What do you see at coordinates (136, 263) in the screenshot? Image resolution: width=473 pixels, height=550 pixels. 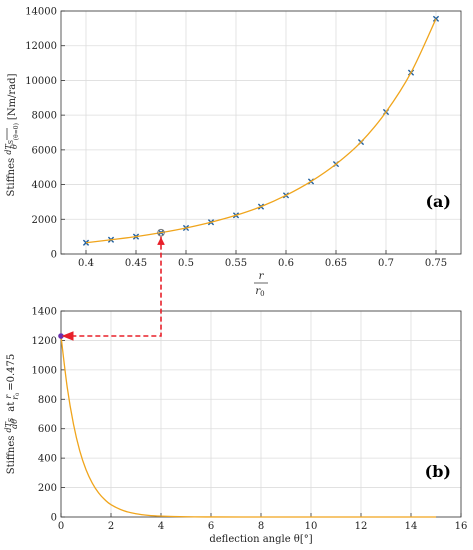 I see `x-tick-label: 0.45` at bounding box center [136, 263].